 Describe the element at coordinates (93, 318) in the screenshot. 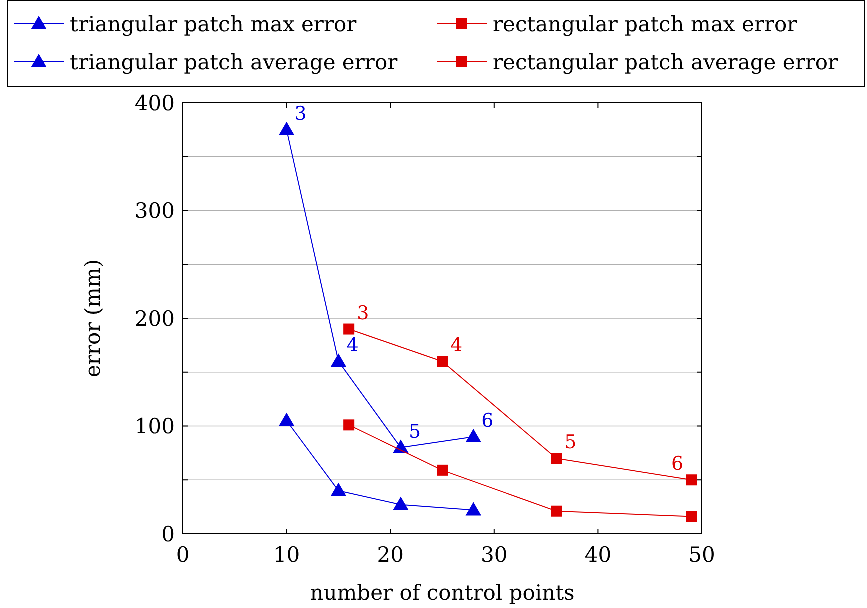

I see `y-axis-title: error (mm)` at that location.